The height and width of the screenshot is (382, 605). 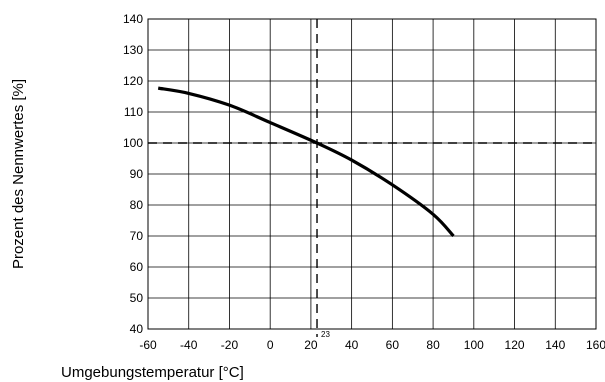 What do you see at coordinates (133, 81) in the screenshot?
I see `y-tick-label: 120` at bounding box center [133, 81].